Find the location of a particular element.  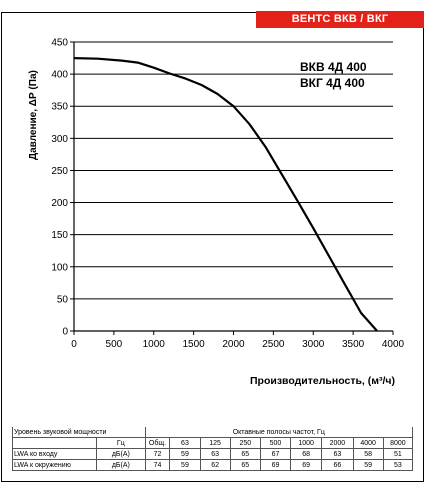

y-tick-label: 350 is located at coordinates (59, 107).